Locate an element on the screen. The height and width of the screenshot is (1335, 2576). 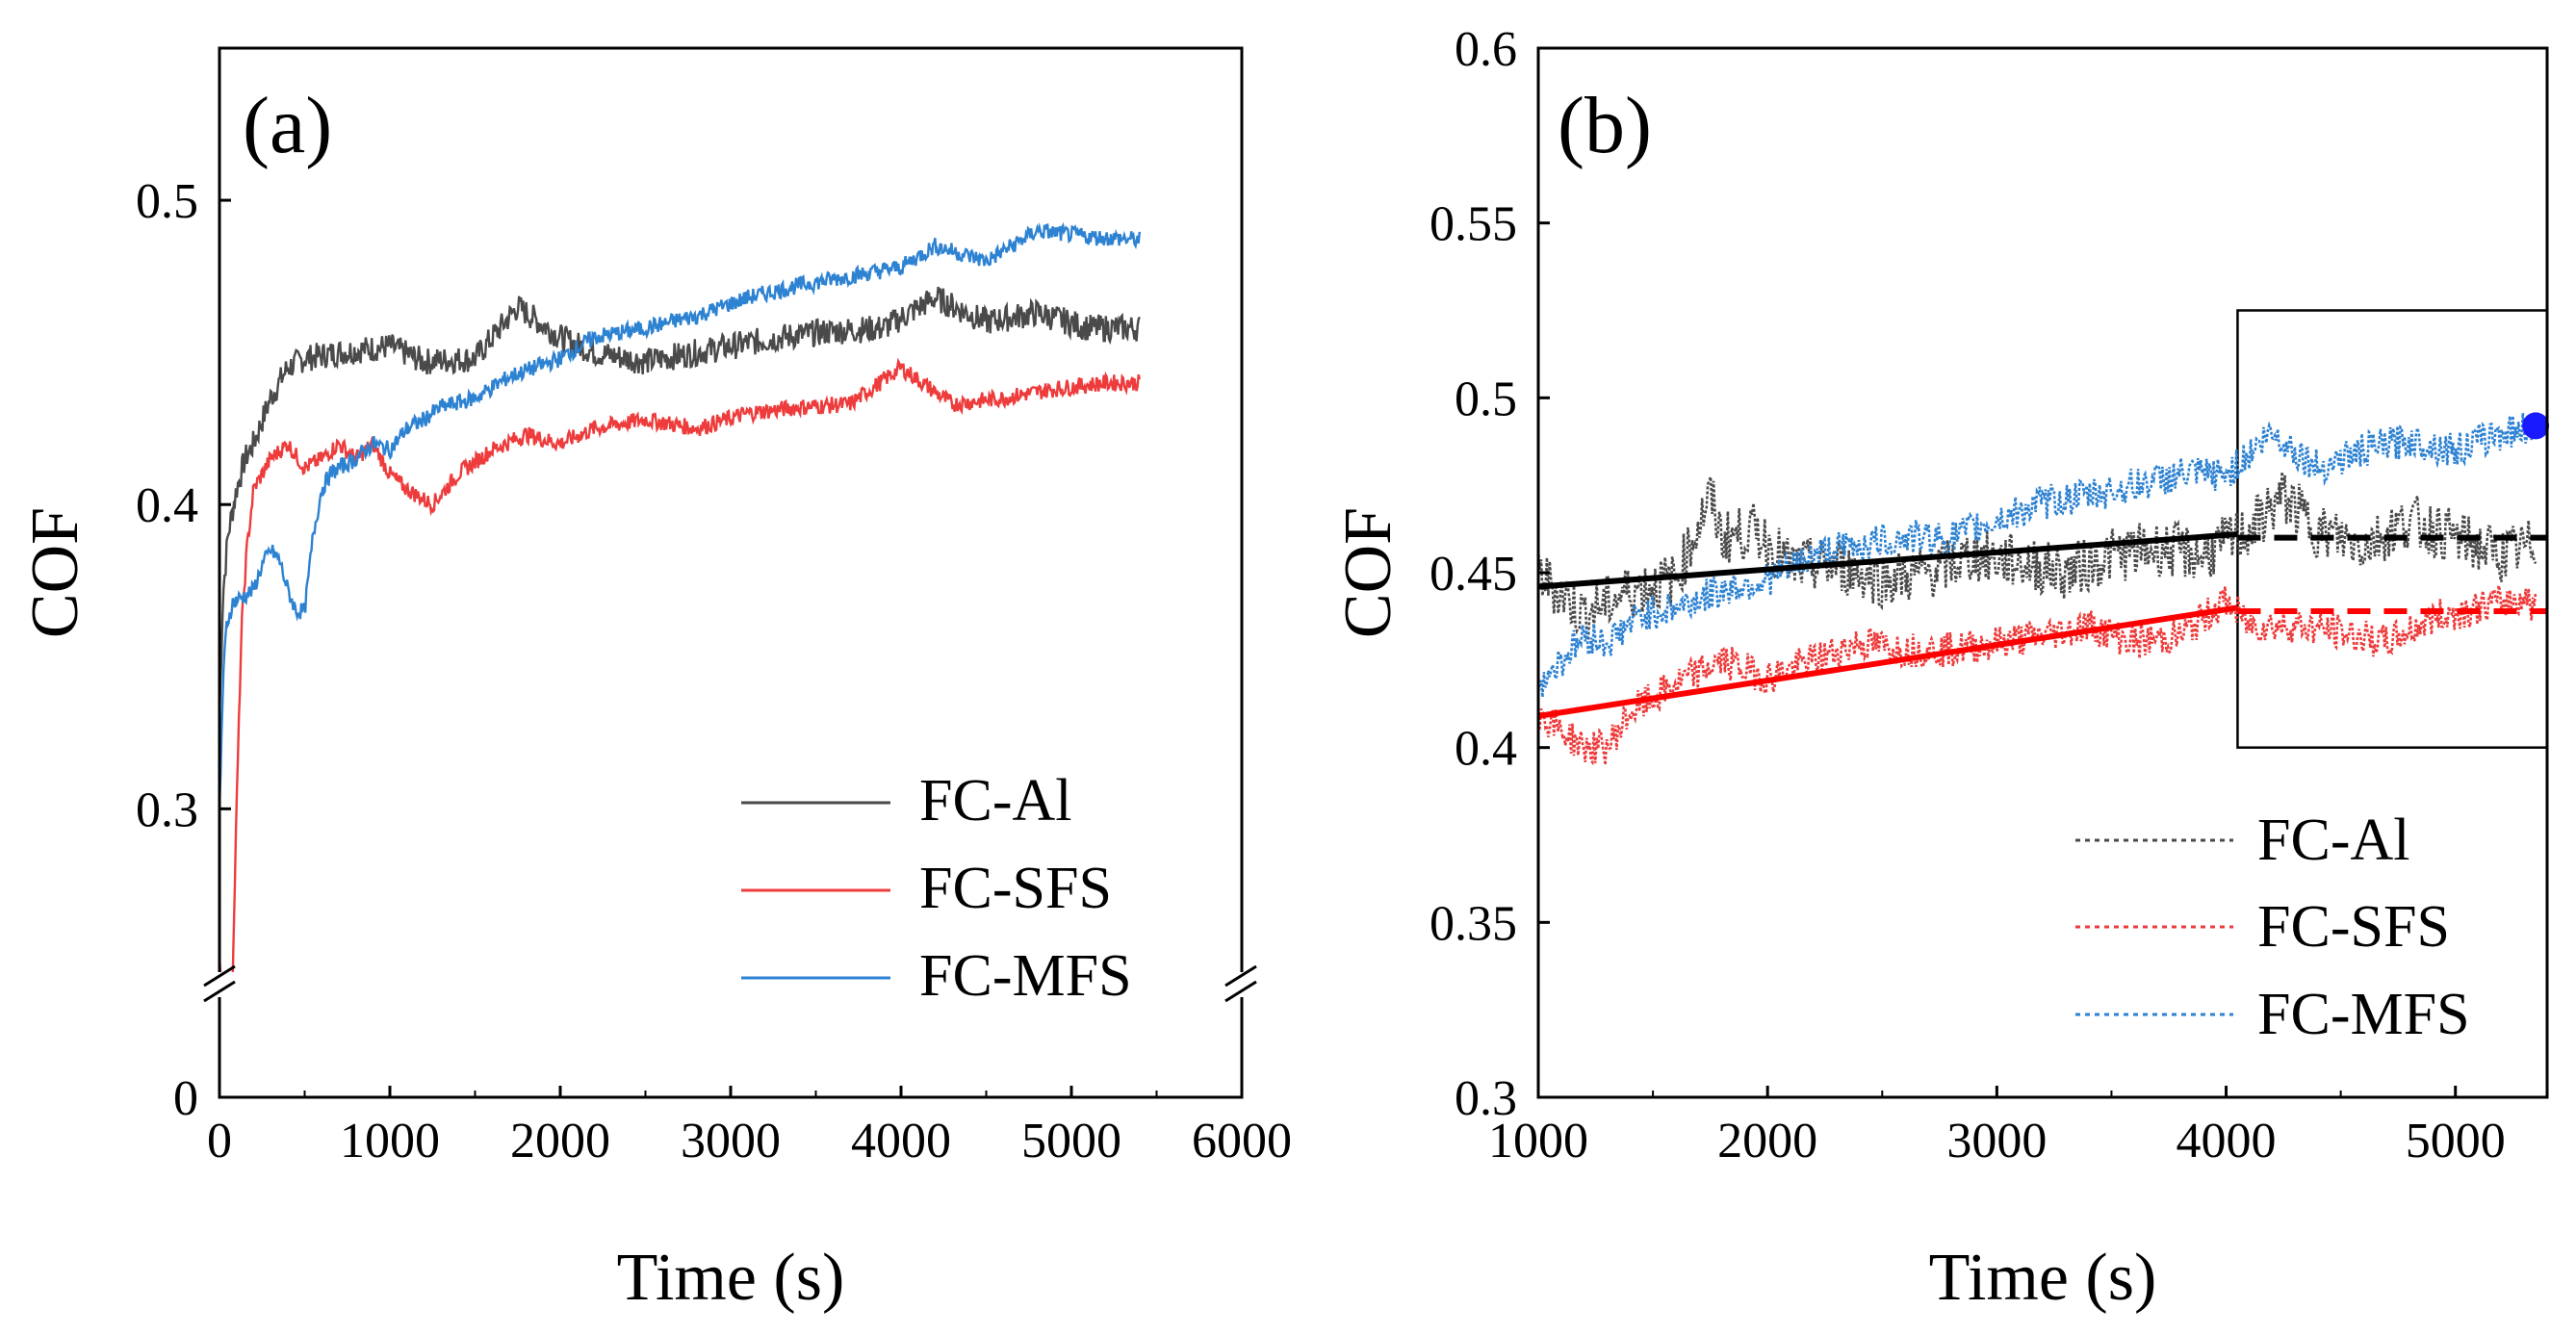
x-axis-ticks-a: 0 1000 2000 3000 4000 5000 6000 is located at coordinates (749, 1127).